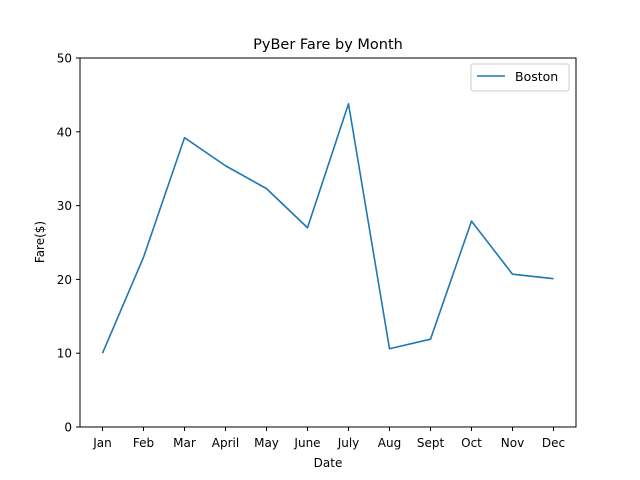  Describe the element at coordinates (536, 76) in the screenshot. I see `legend-label-boston: Boston` at that location.